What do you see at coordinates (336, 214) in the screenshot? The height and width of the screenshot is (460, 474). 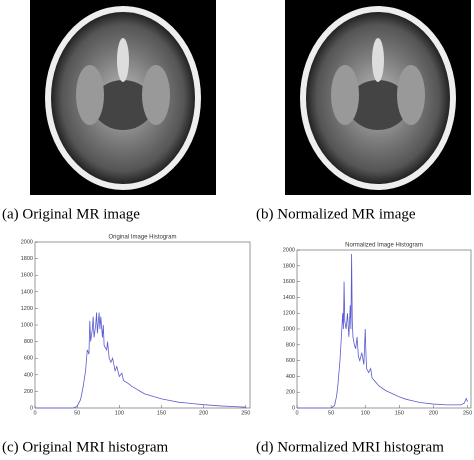 I see `image-caption: (b) Normalized MR image` at bounding box center [336, 214].